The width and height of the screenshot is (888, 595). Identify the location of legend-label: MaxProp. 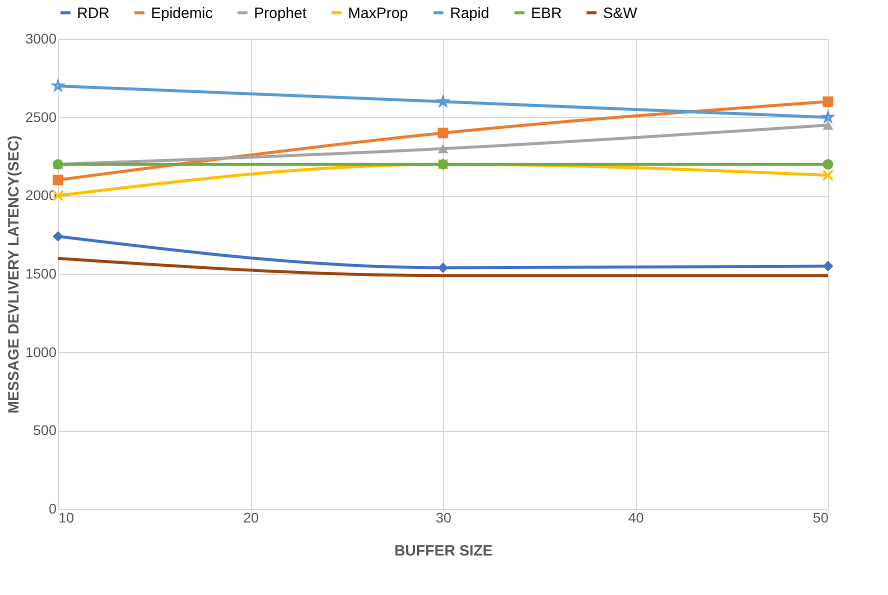
(378, 13).